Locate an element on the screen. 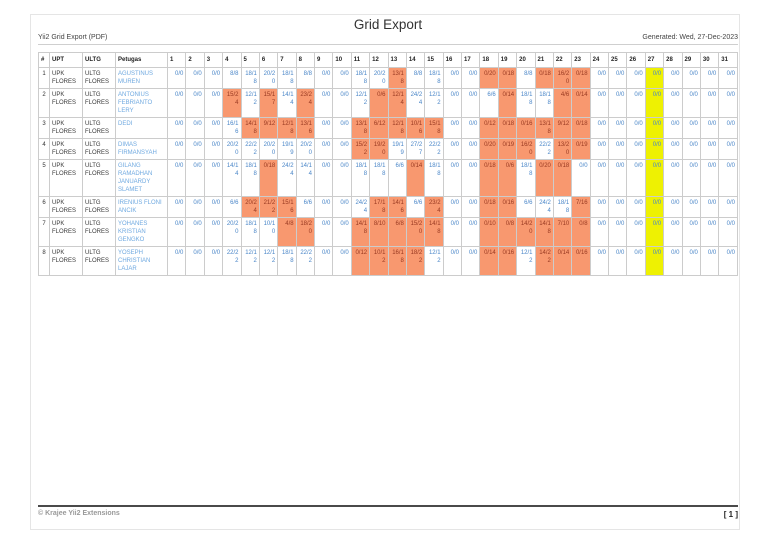 This screenshot has width=768, height=543. col-header-day-22: 22 is located at coordinates (562, 60).